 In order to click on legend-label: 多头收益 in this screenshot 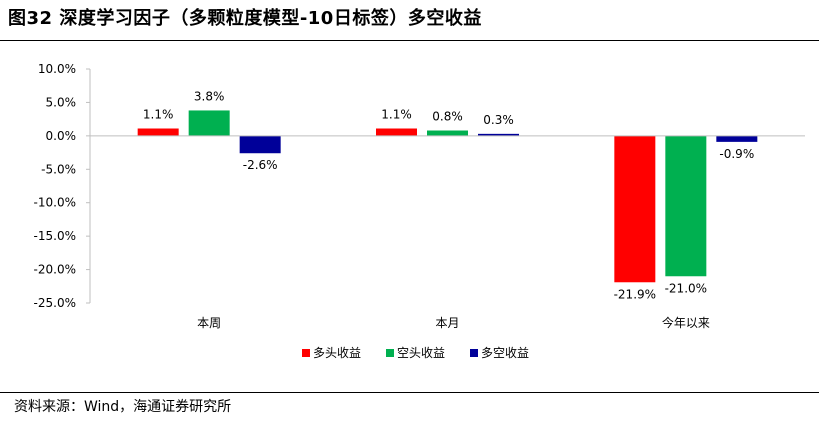, I will do `click(337, 353)`.